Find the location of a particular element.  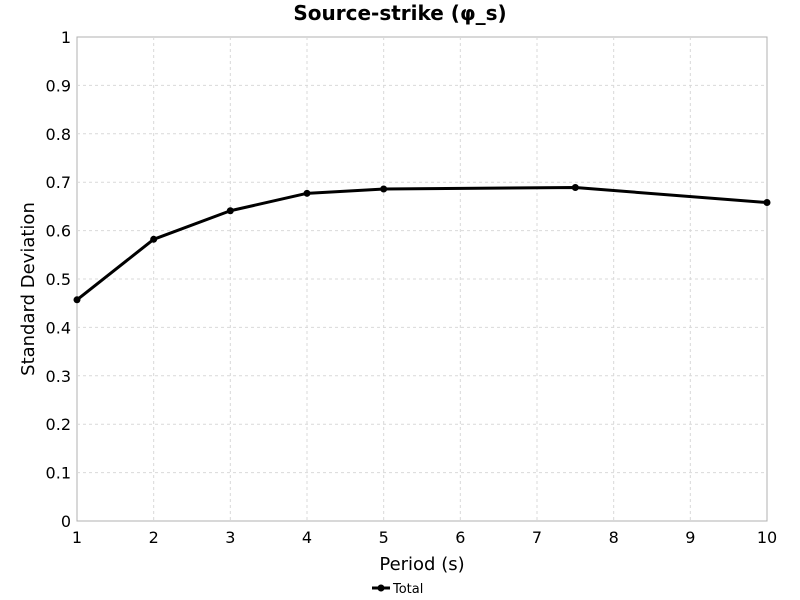

chart-title: Source-strike (φ_s) is located at coordinates (399, 13).